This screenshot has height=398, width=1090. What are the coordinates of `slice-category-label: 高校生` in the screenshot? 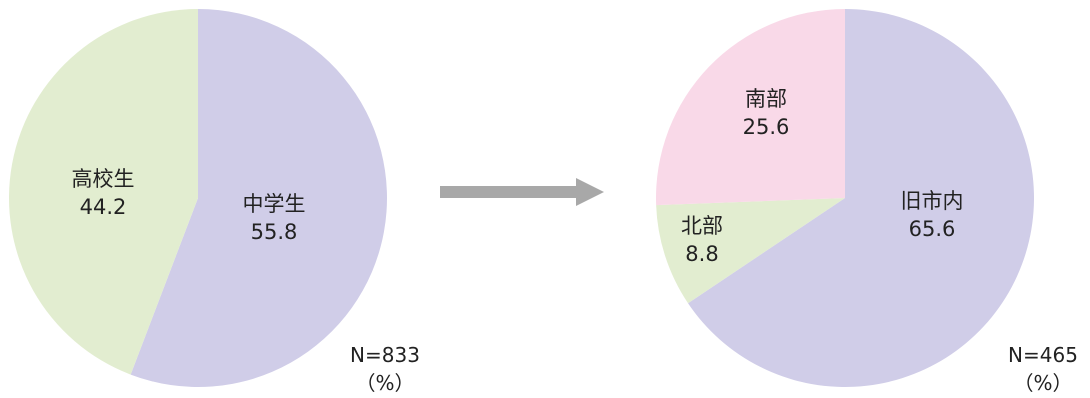 It's located at (103, 179).